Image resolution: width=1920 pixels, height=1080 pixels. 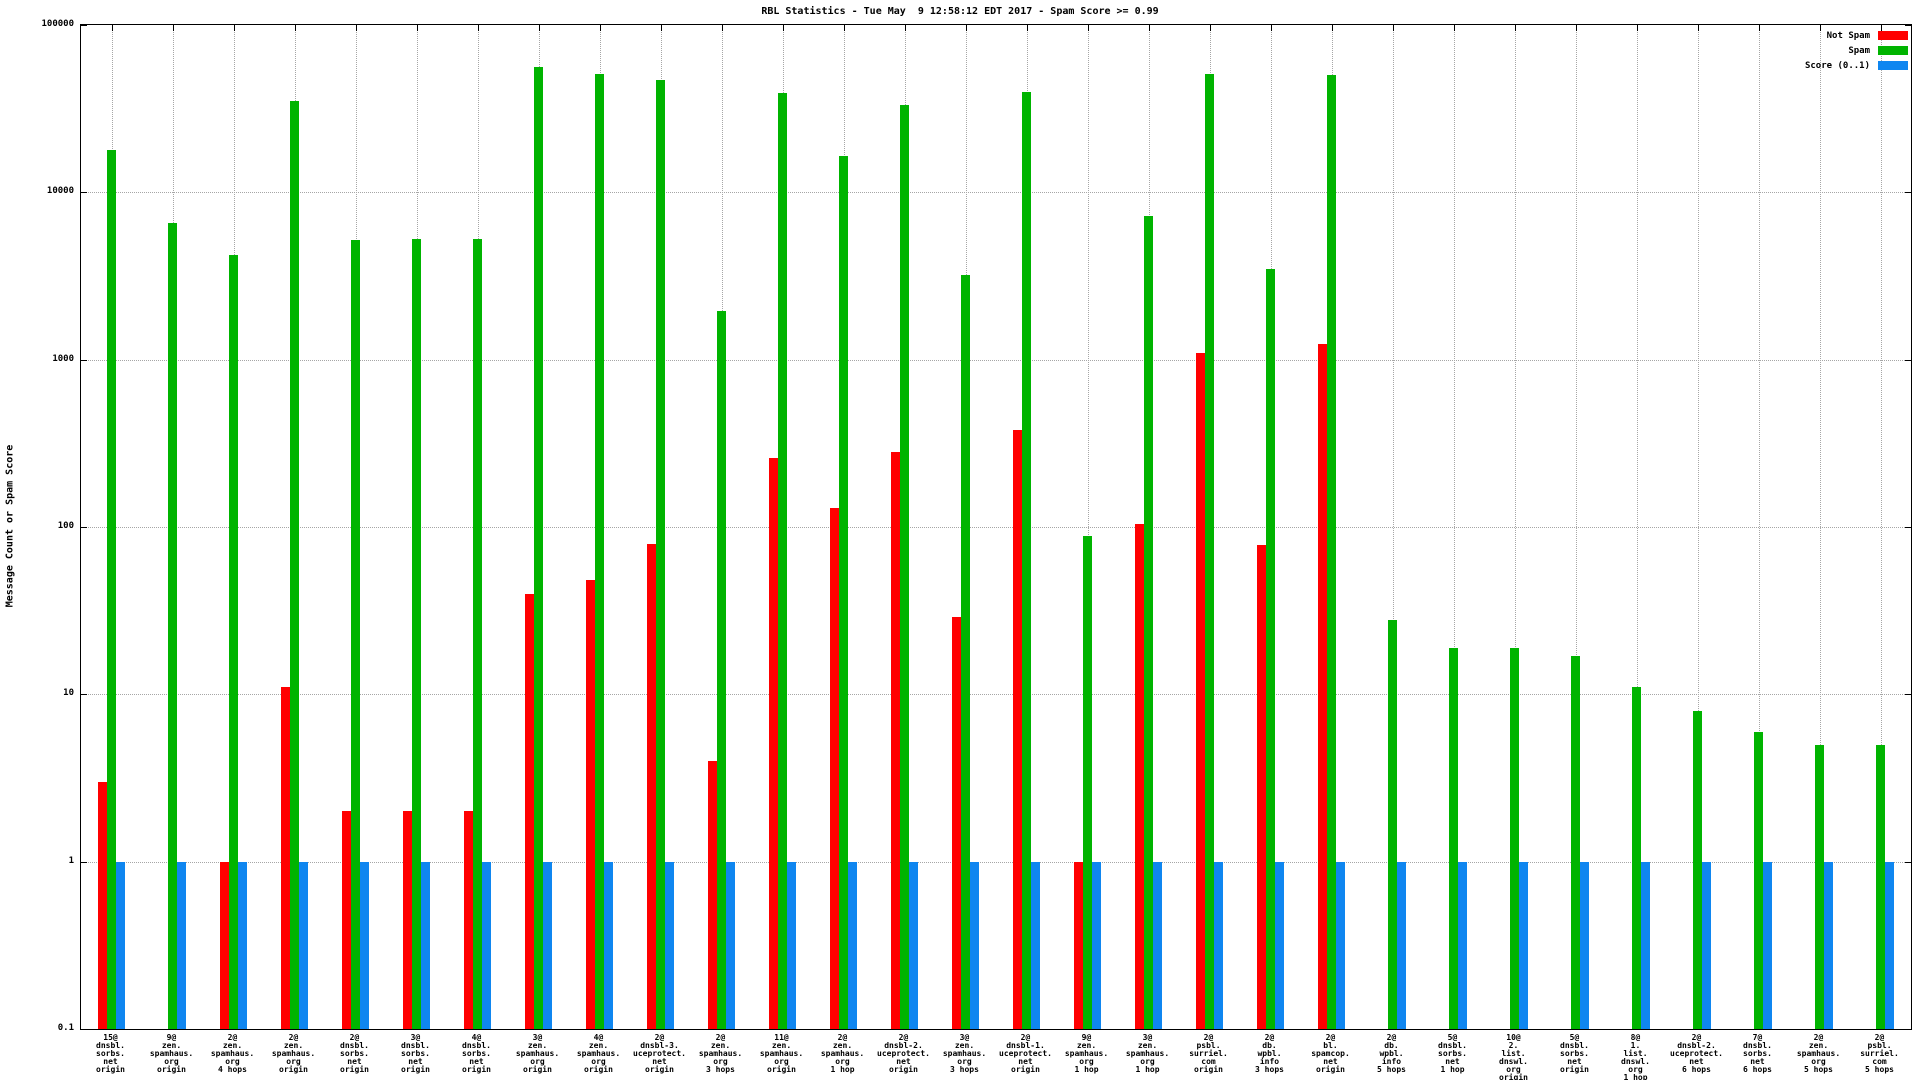 What do you see at coordinates (659, 1054) in the screenshot?
I see `x-tick-label: 2@ dnsbl-3. uceprotect. net origin` at bounding box center [659, 1054].